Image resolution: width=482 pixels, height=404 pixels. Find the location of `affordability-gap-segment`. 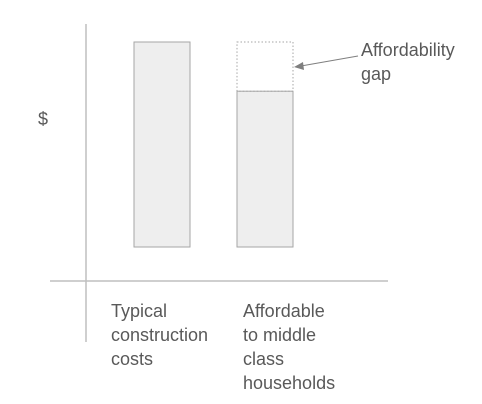

affordability-gap-segment is located at coordinates (265, 66).